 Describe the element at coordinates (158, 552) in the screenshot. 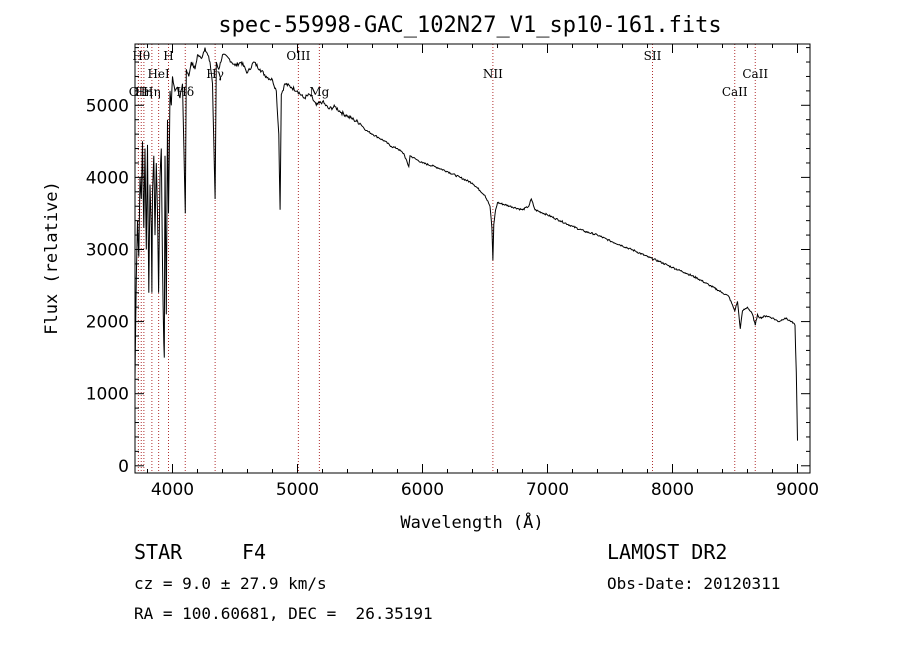

I see `object-class: STAR` at that location.